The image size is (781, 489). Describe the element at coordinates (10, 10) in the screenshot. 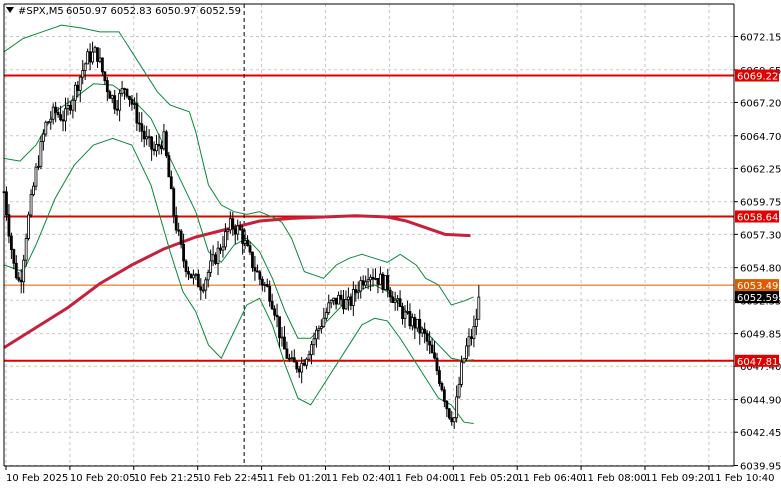

I see `chart-dropdown-triangle-icon` at that location.